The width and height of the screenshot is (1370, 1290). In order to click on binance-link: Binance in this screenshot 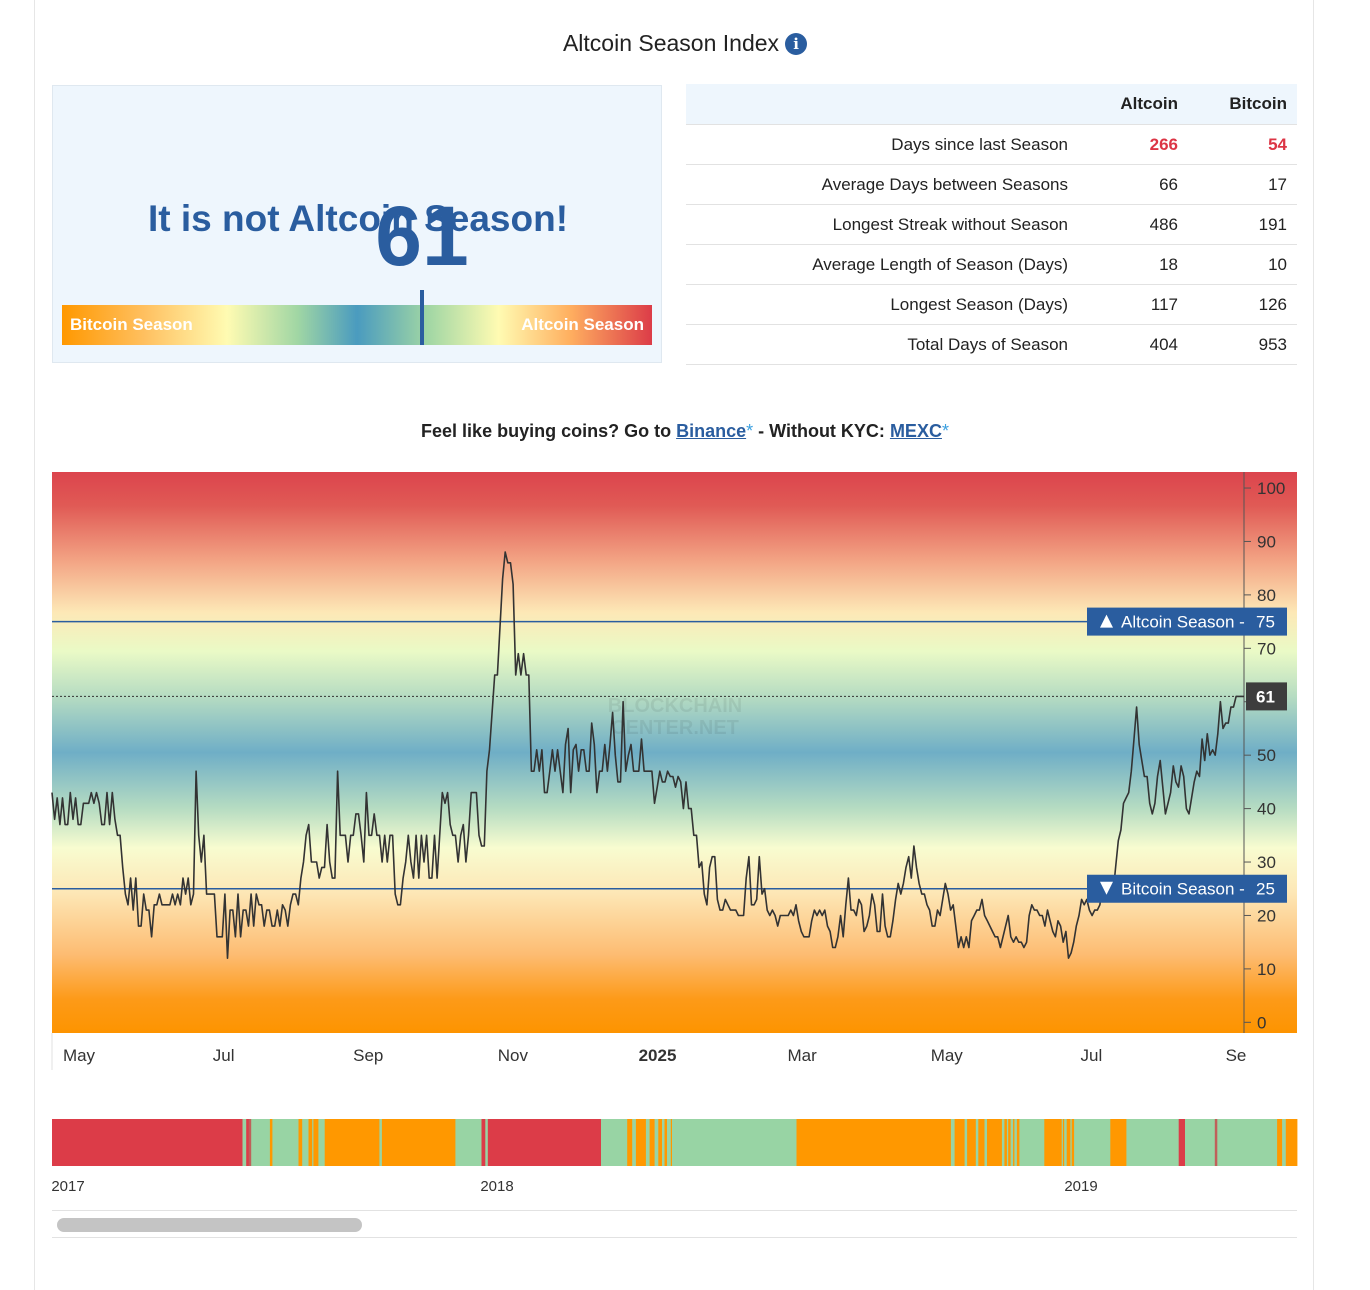, I will do `click(711, 431)`.